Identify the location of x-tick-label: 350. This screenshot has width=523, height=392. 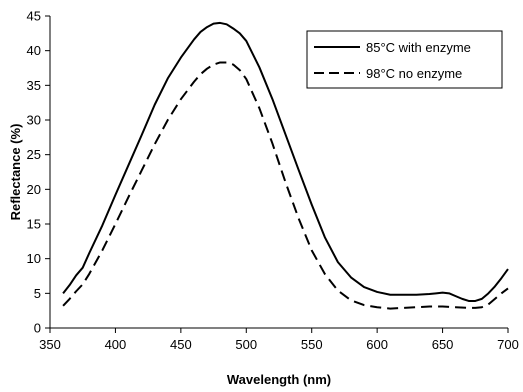
(50, 344).